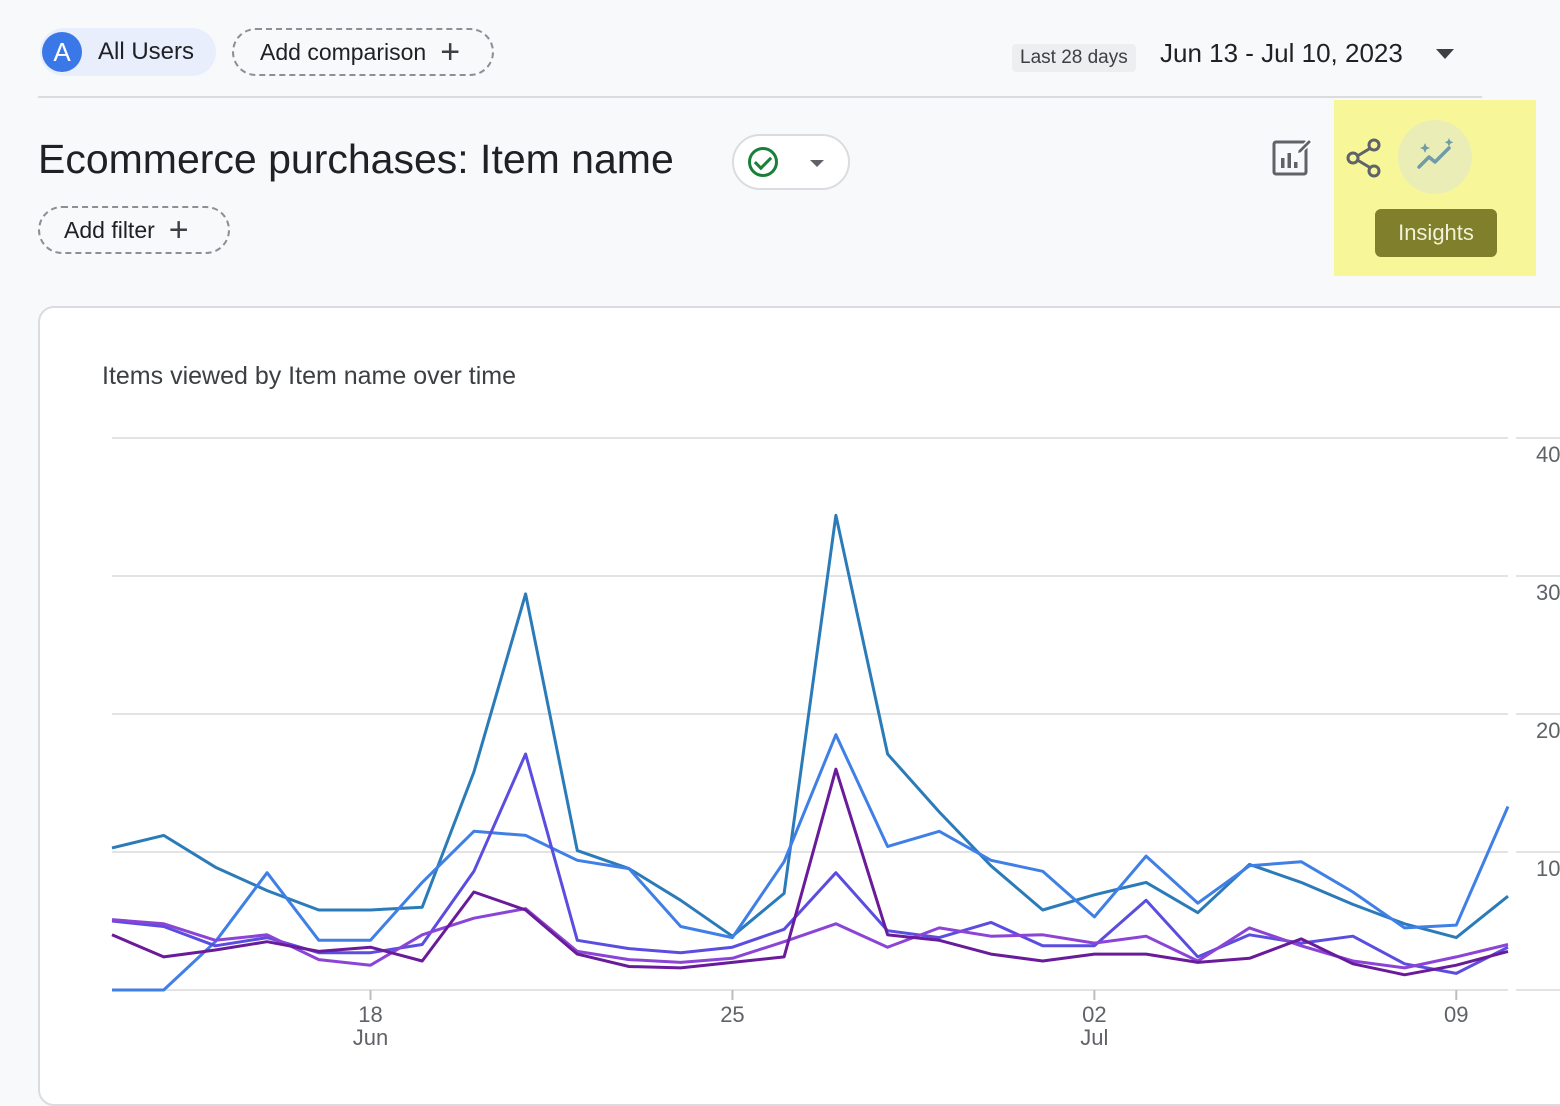 This screenshot has height=1106, width=1560. I want to click on segment-avatar: A, so click(62, 52).